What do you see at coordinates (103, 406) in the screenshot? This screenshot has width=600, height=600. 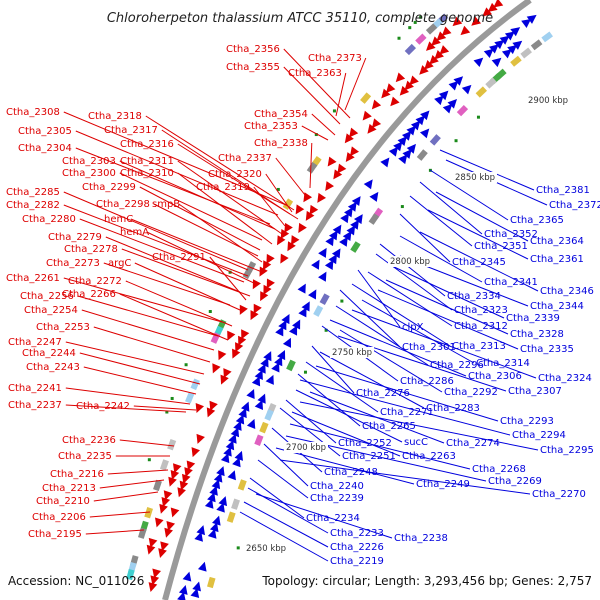 I see `gene-label-ctha-2242: Ctha_2242` at bounding box center [103, 406].